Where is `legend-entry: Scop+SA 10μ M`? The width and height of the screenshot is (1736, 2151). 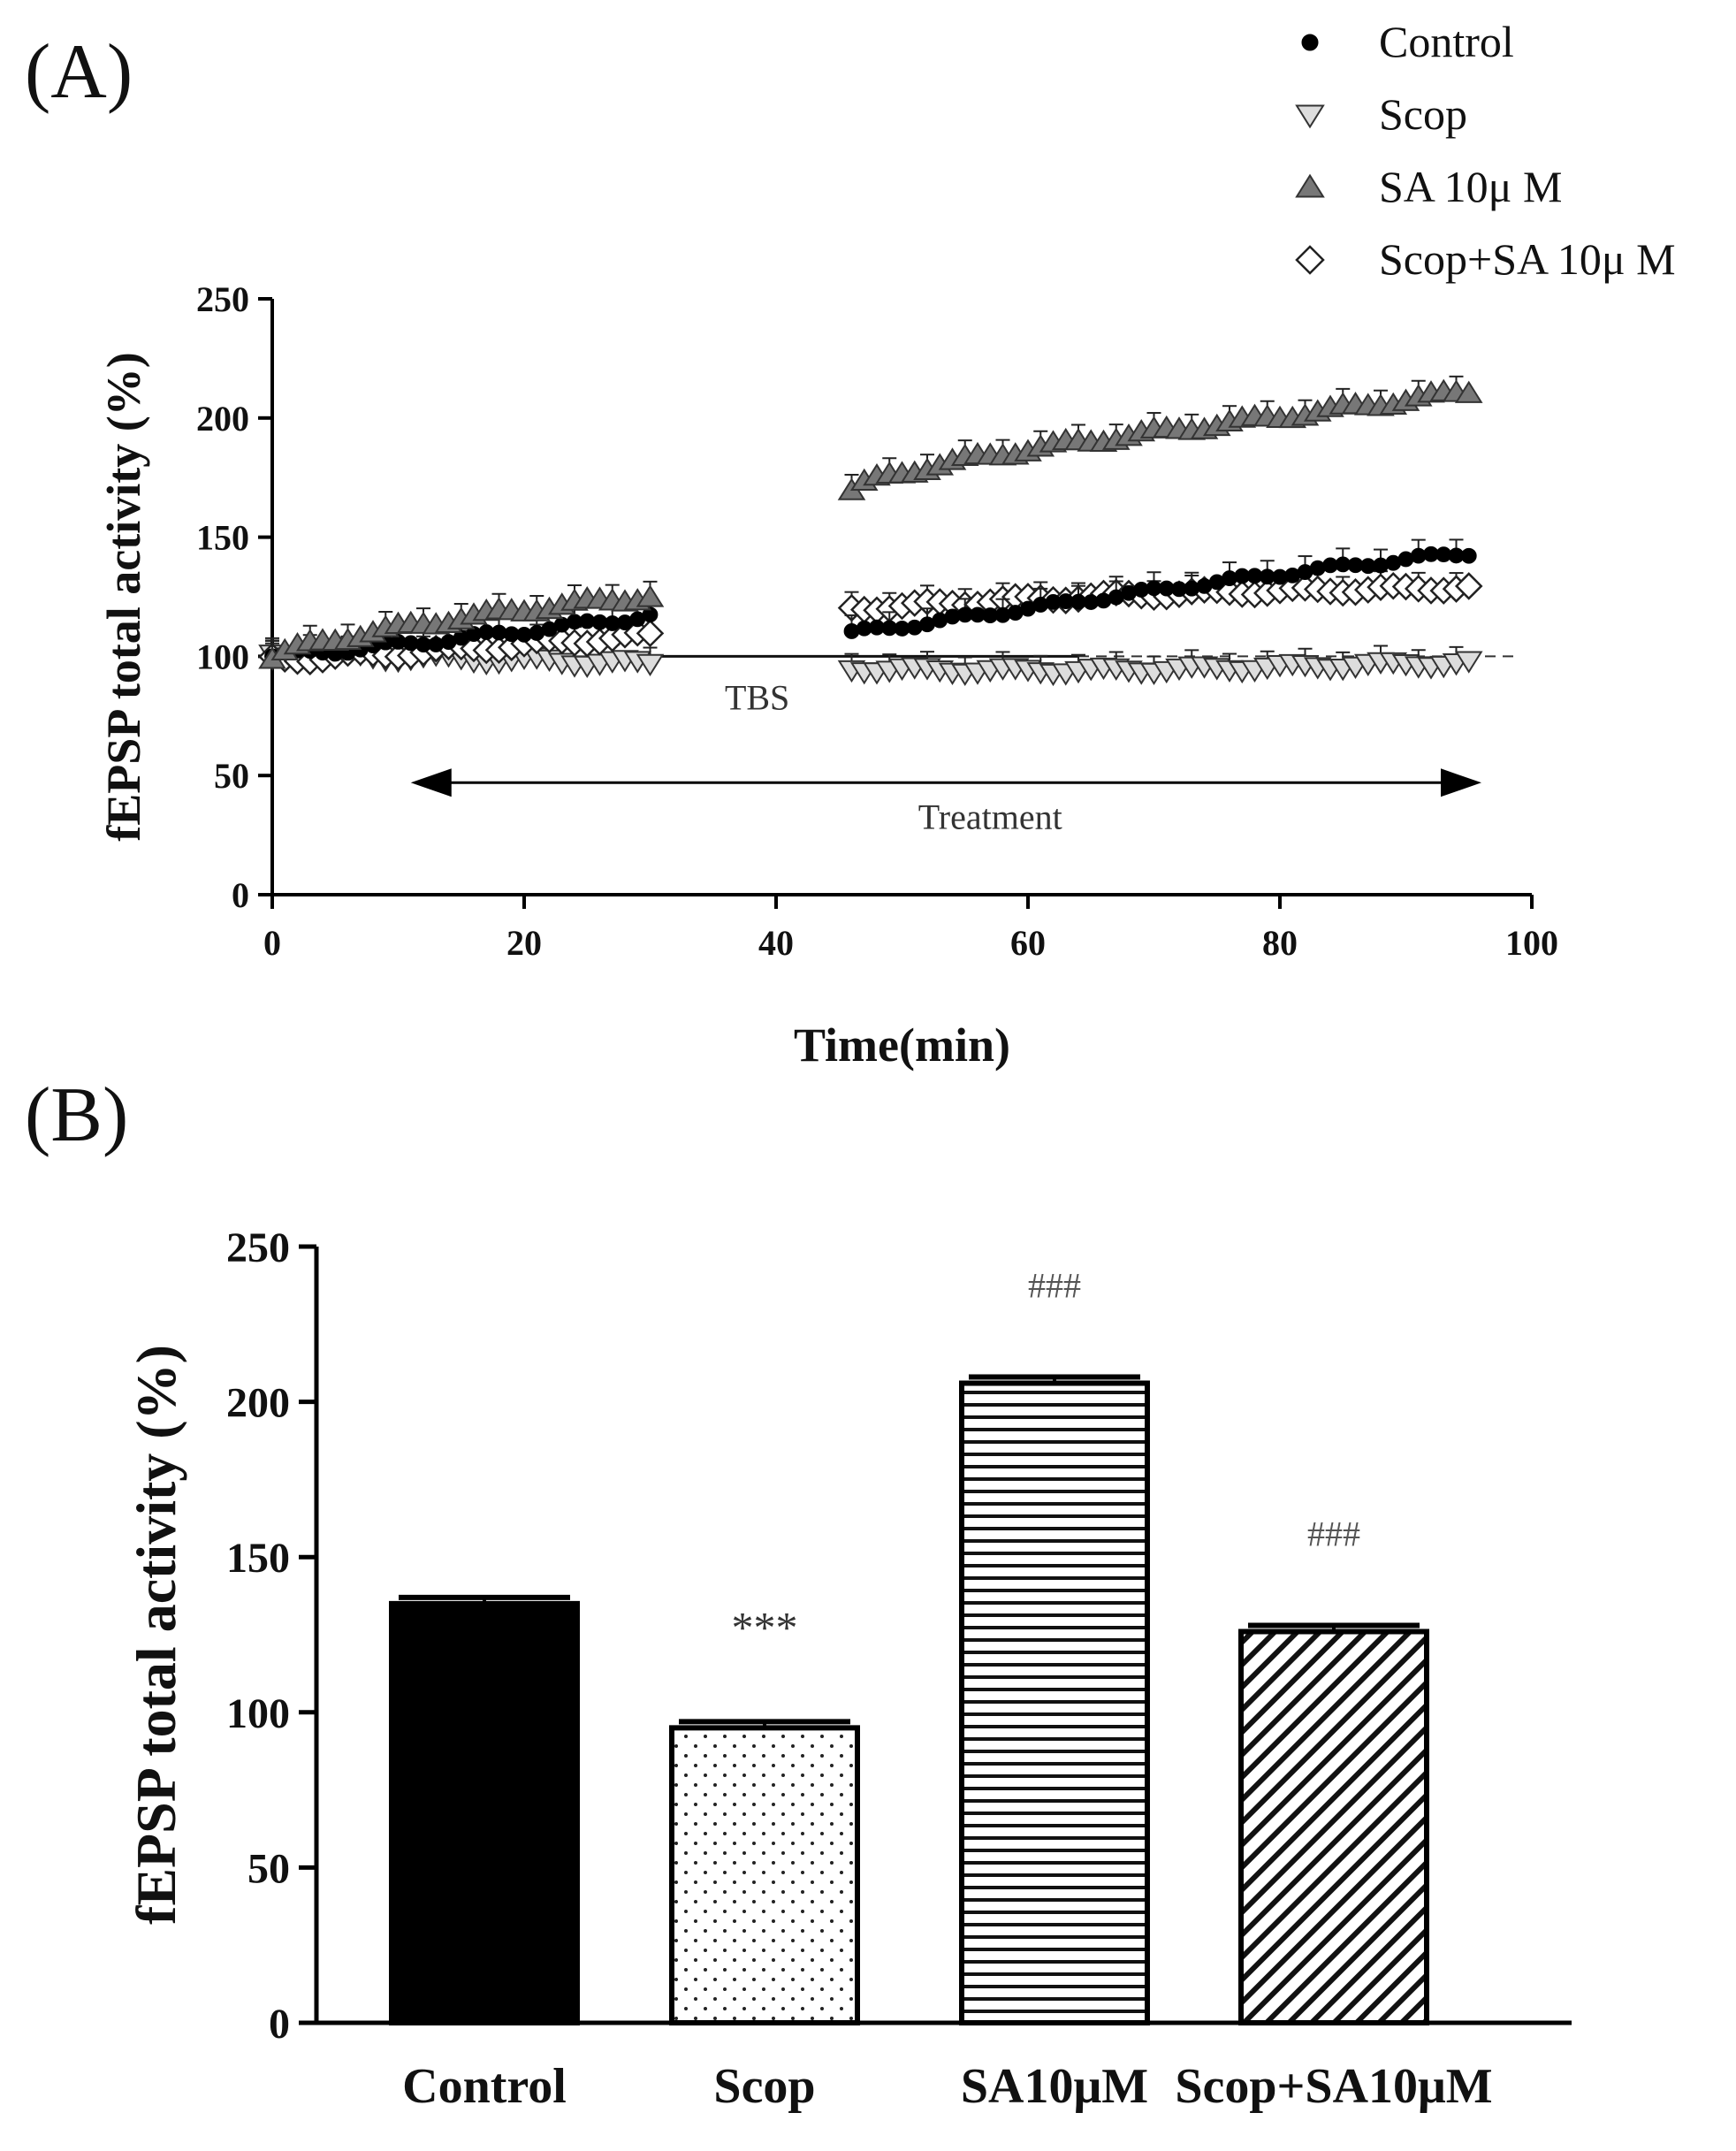 legend-entry: Scop+SA 10μ M is located at coordinates (1528, 259).